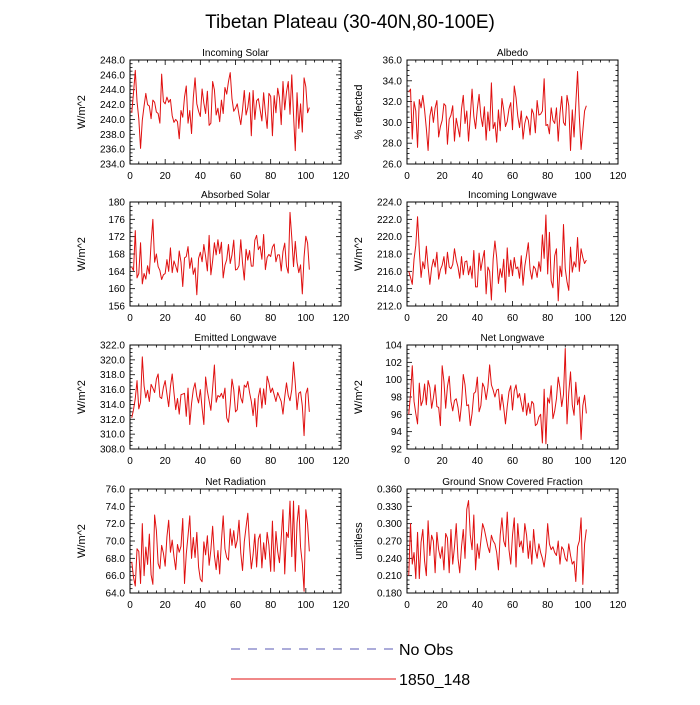 The width and height of the screenshot is (700, 705). Describe the element at coordinates (116, 507) in the screenshot. I see `y-tick-label: 74.0` at that location.